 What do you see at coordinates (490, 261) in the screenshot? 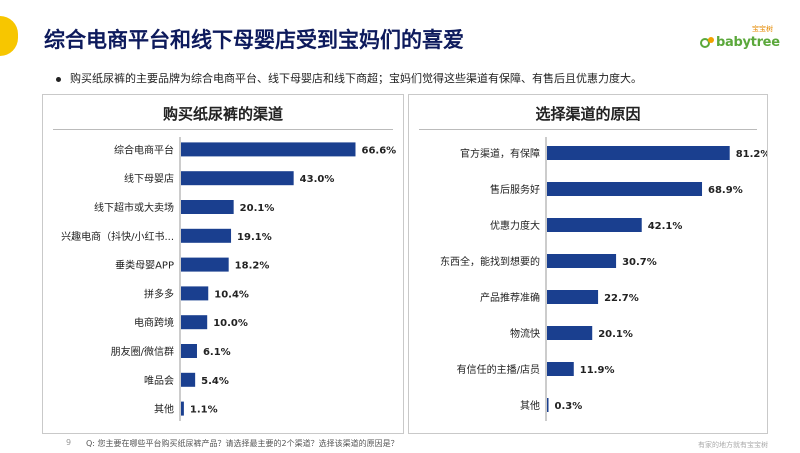
I see `category-label: 东西全，能找到想要的` at bounding box center [490, 261].